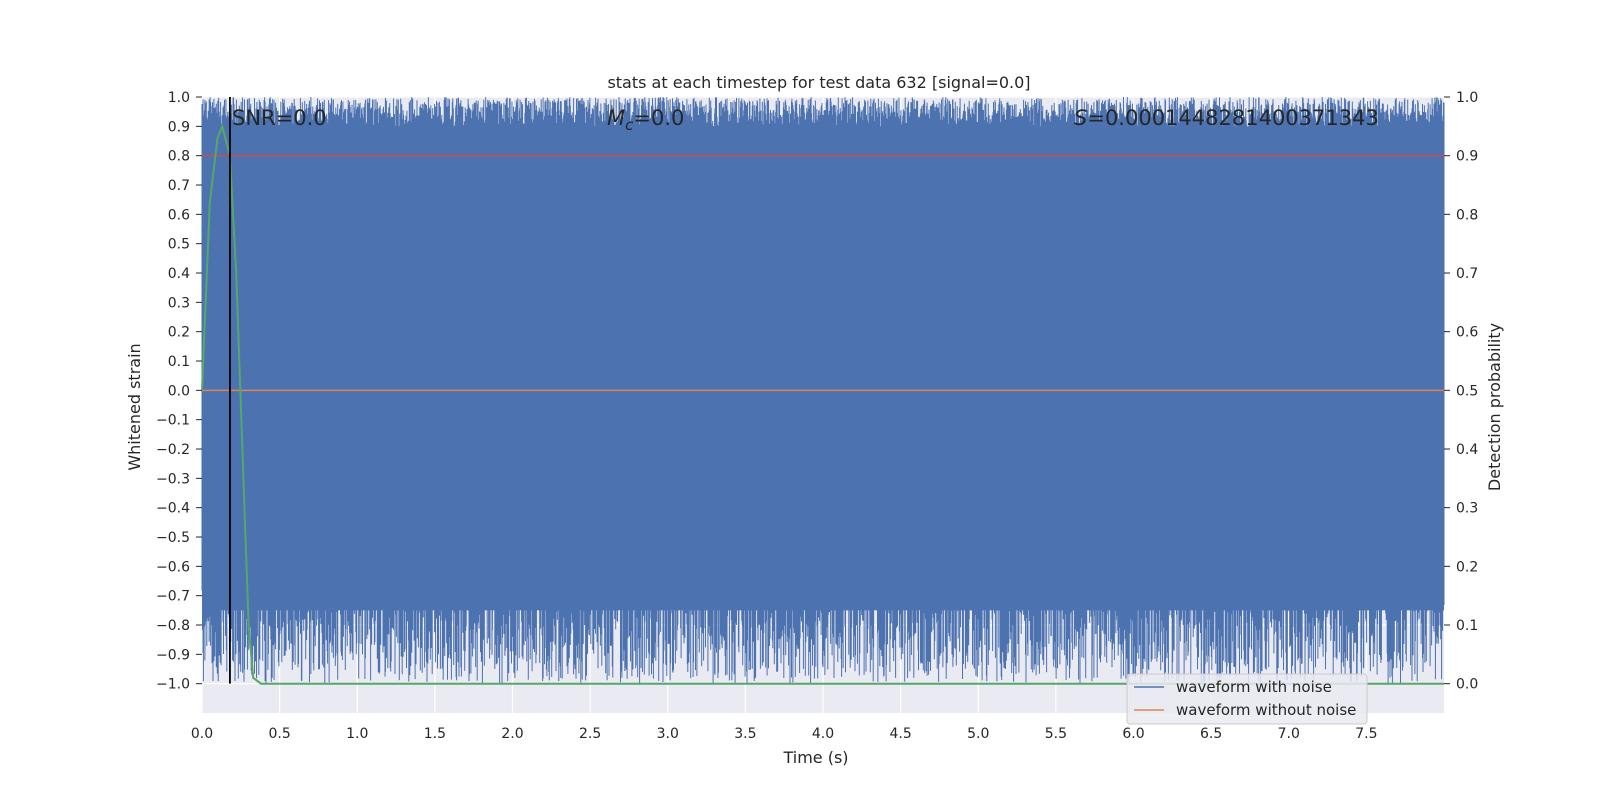 This screenshot has width=1600, height=800. What do you see at coordinates (179, 274) in the screenshot?
I see `y-tick-label: 0.4` at bounding box center [179, 274].